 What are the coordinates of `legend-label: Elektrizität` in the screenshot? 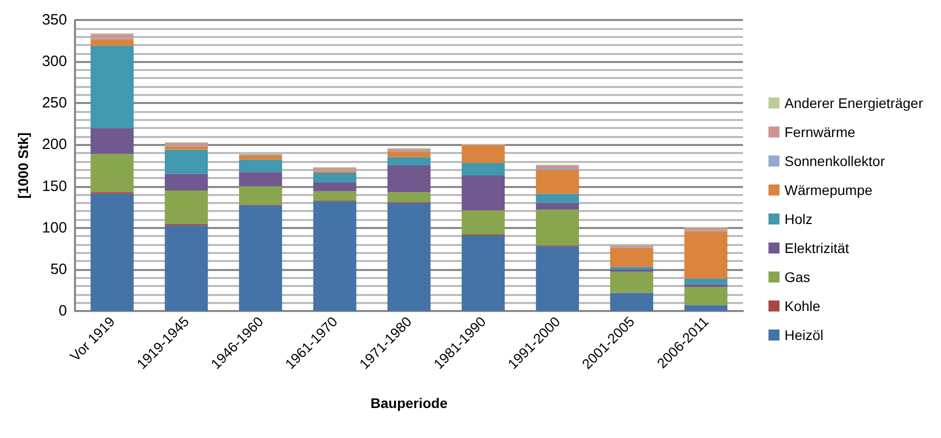 It's located at (817, 248).